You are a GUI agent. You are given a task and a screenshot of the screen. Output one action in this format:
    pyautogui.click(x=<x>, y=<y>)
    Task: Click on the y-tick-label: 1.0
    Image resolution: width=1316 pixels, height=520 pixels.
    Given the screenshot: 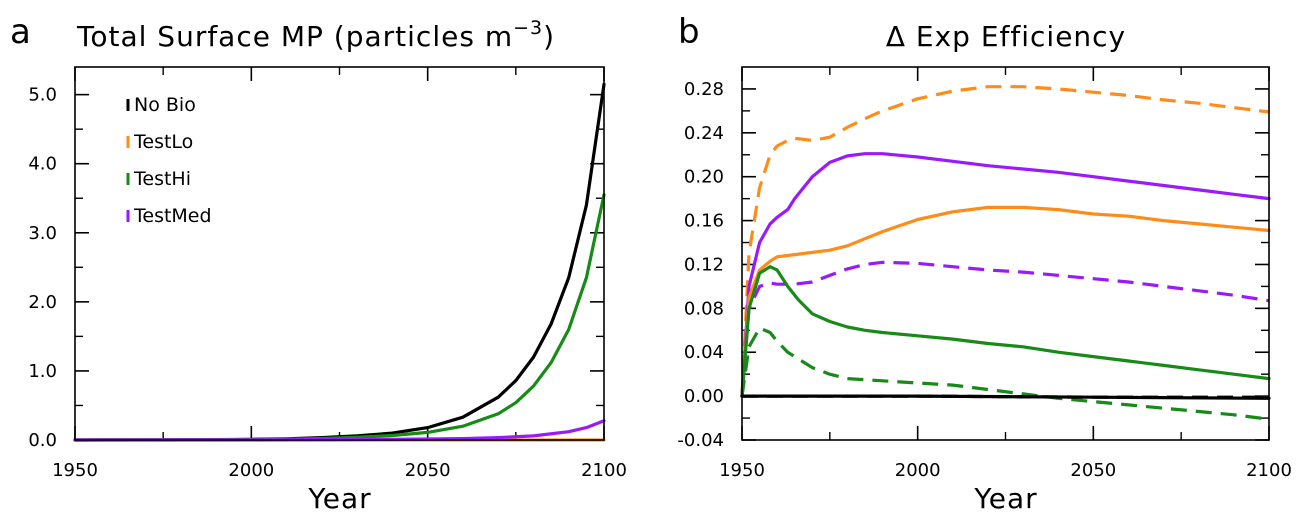 What is the action you would take?
    pyautogui.click(x=42, y=371)
    